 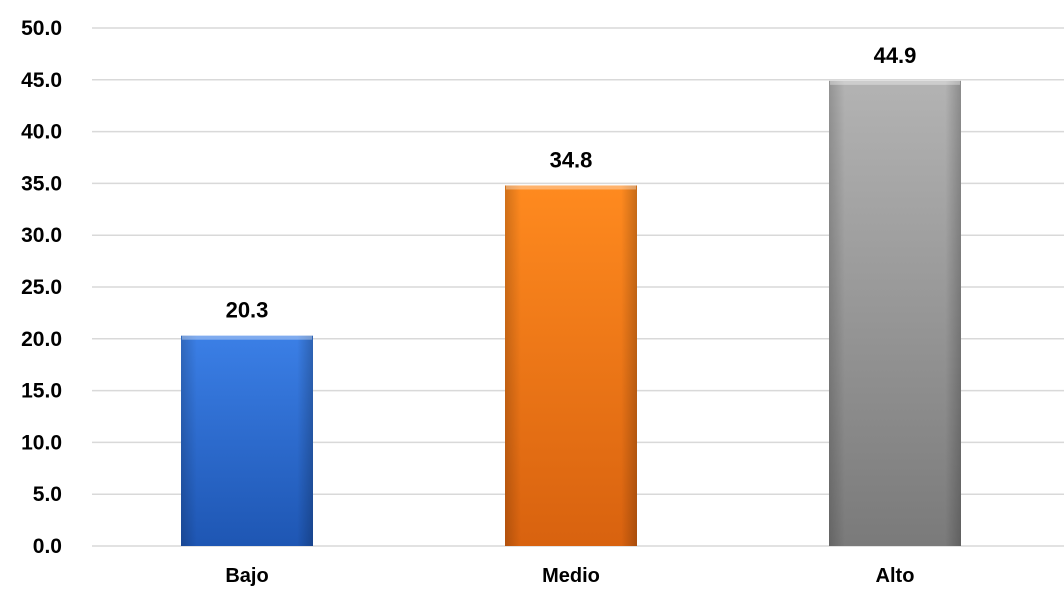 What do you see at coordinates (246, 576) in the screenshot?
I see `x-category-label: Bajo` at bounding box center [246, 576].